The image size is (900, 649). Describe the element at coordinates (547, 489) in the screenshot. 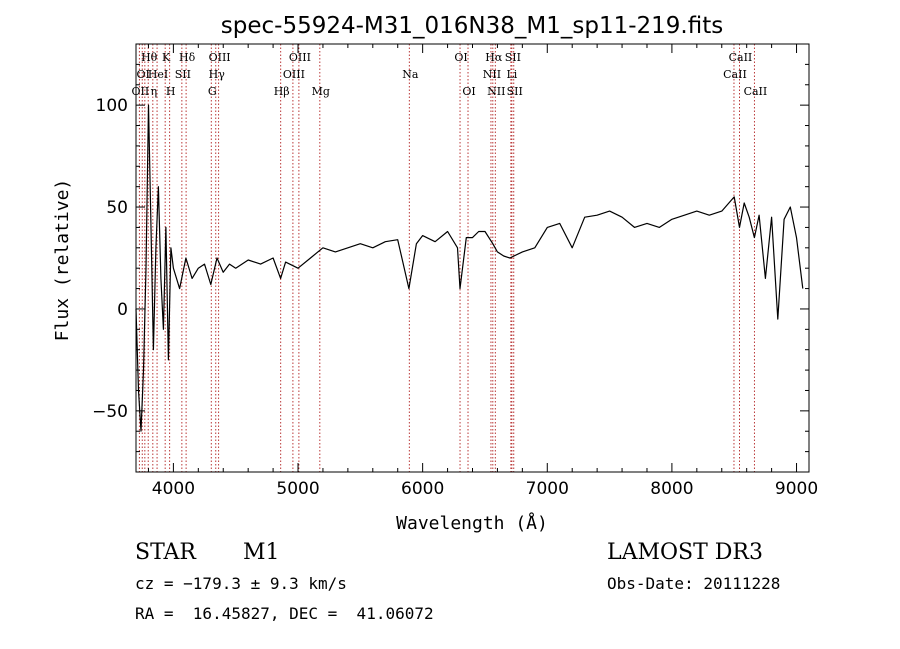

I see `x-tick-label: 7000` at that location.